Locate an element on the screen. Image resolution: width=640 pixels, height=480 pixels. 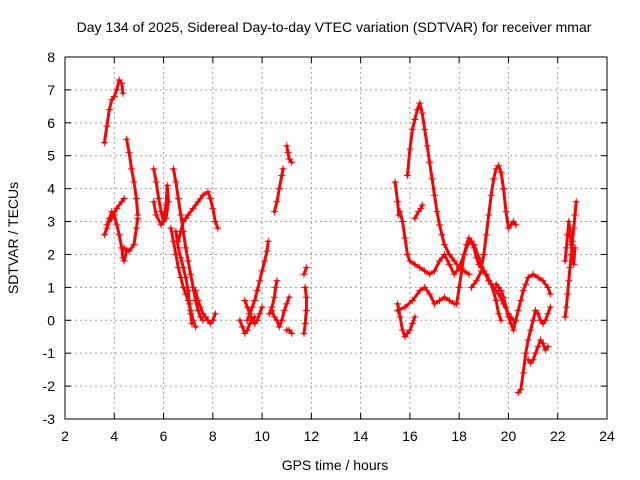
series-s10 is located at coordinates (198, 216).